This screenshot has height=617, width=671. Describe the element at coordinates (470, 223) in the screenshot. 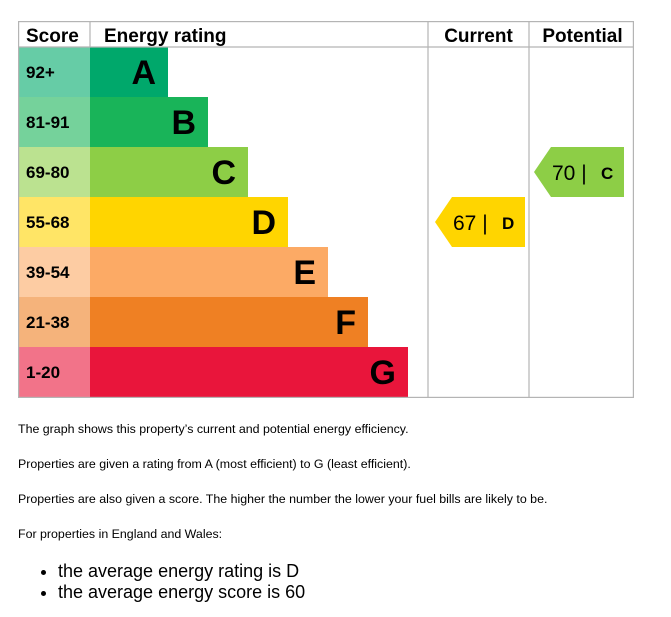

I see `current-score-value: 67 |` at that location.